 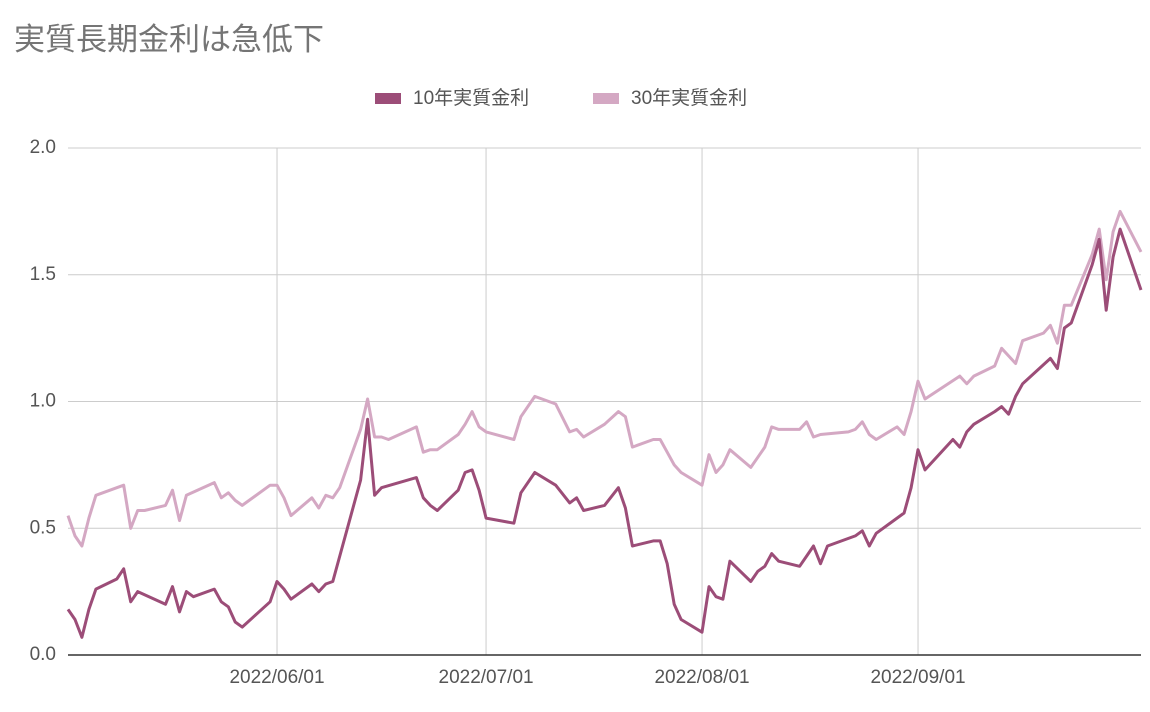 I want to click on legend-label: 30年実質金利, so click(x=689, y=98).